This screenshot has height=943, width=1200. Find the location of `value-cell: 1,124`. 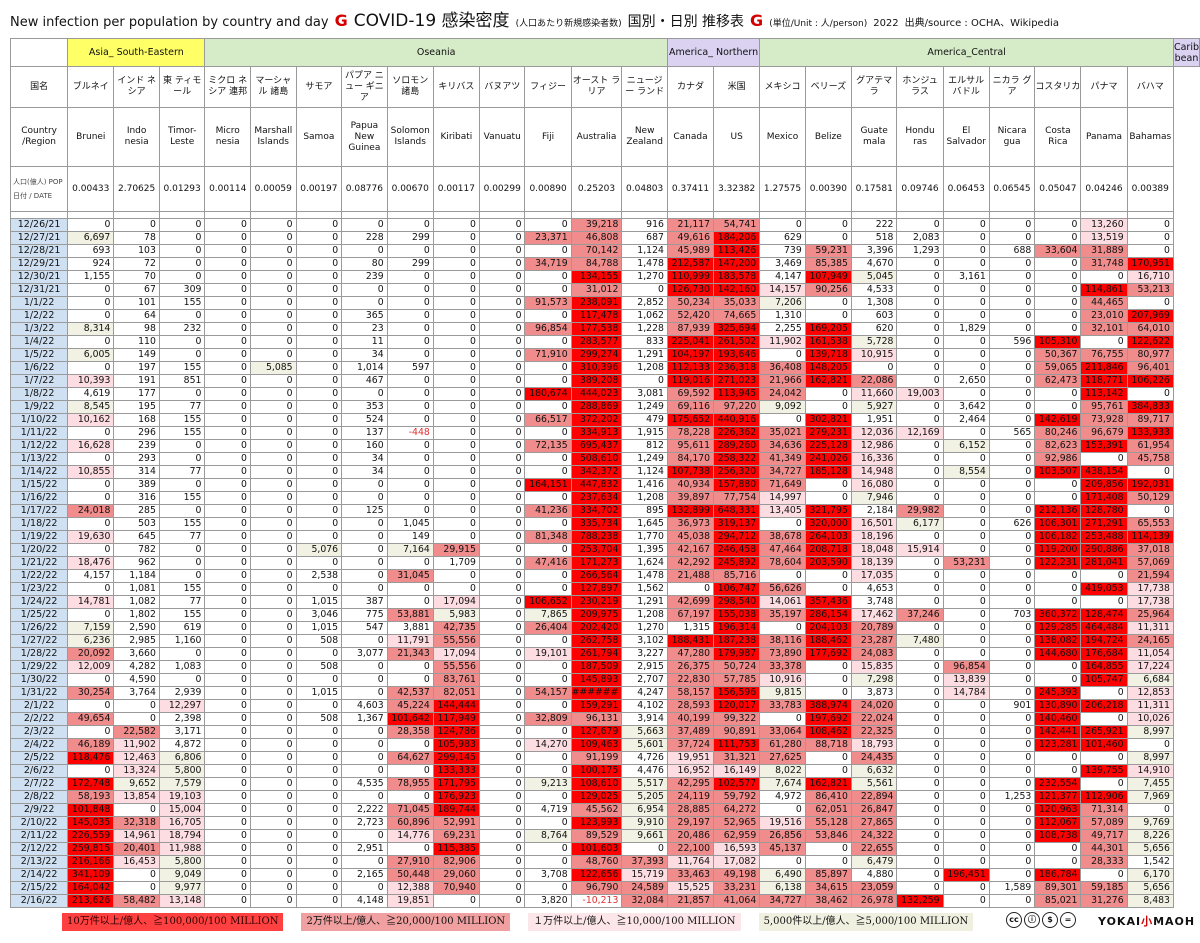

value-cell: 1,124 is located at coordinates (644, 472).